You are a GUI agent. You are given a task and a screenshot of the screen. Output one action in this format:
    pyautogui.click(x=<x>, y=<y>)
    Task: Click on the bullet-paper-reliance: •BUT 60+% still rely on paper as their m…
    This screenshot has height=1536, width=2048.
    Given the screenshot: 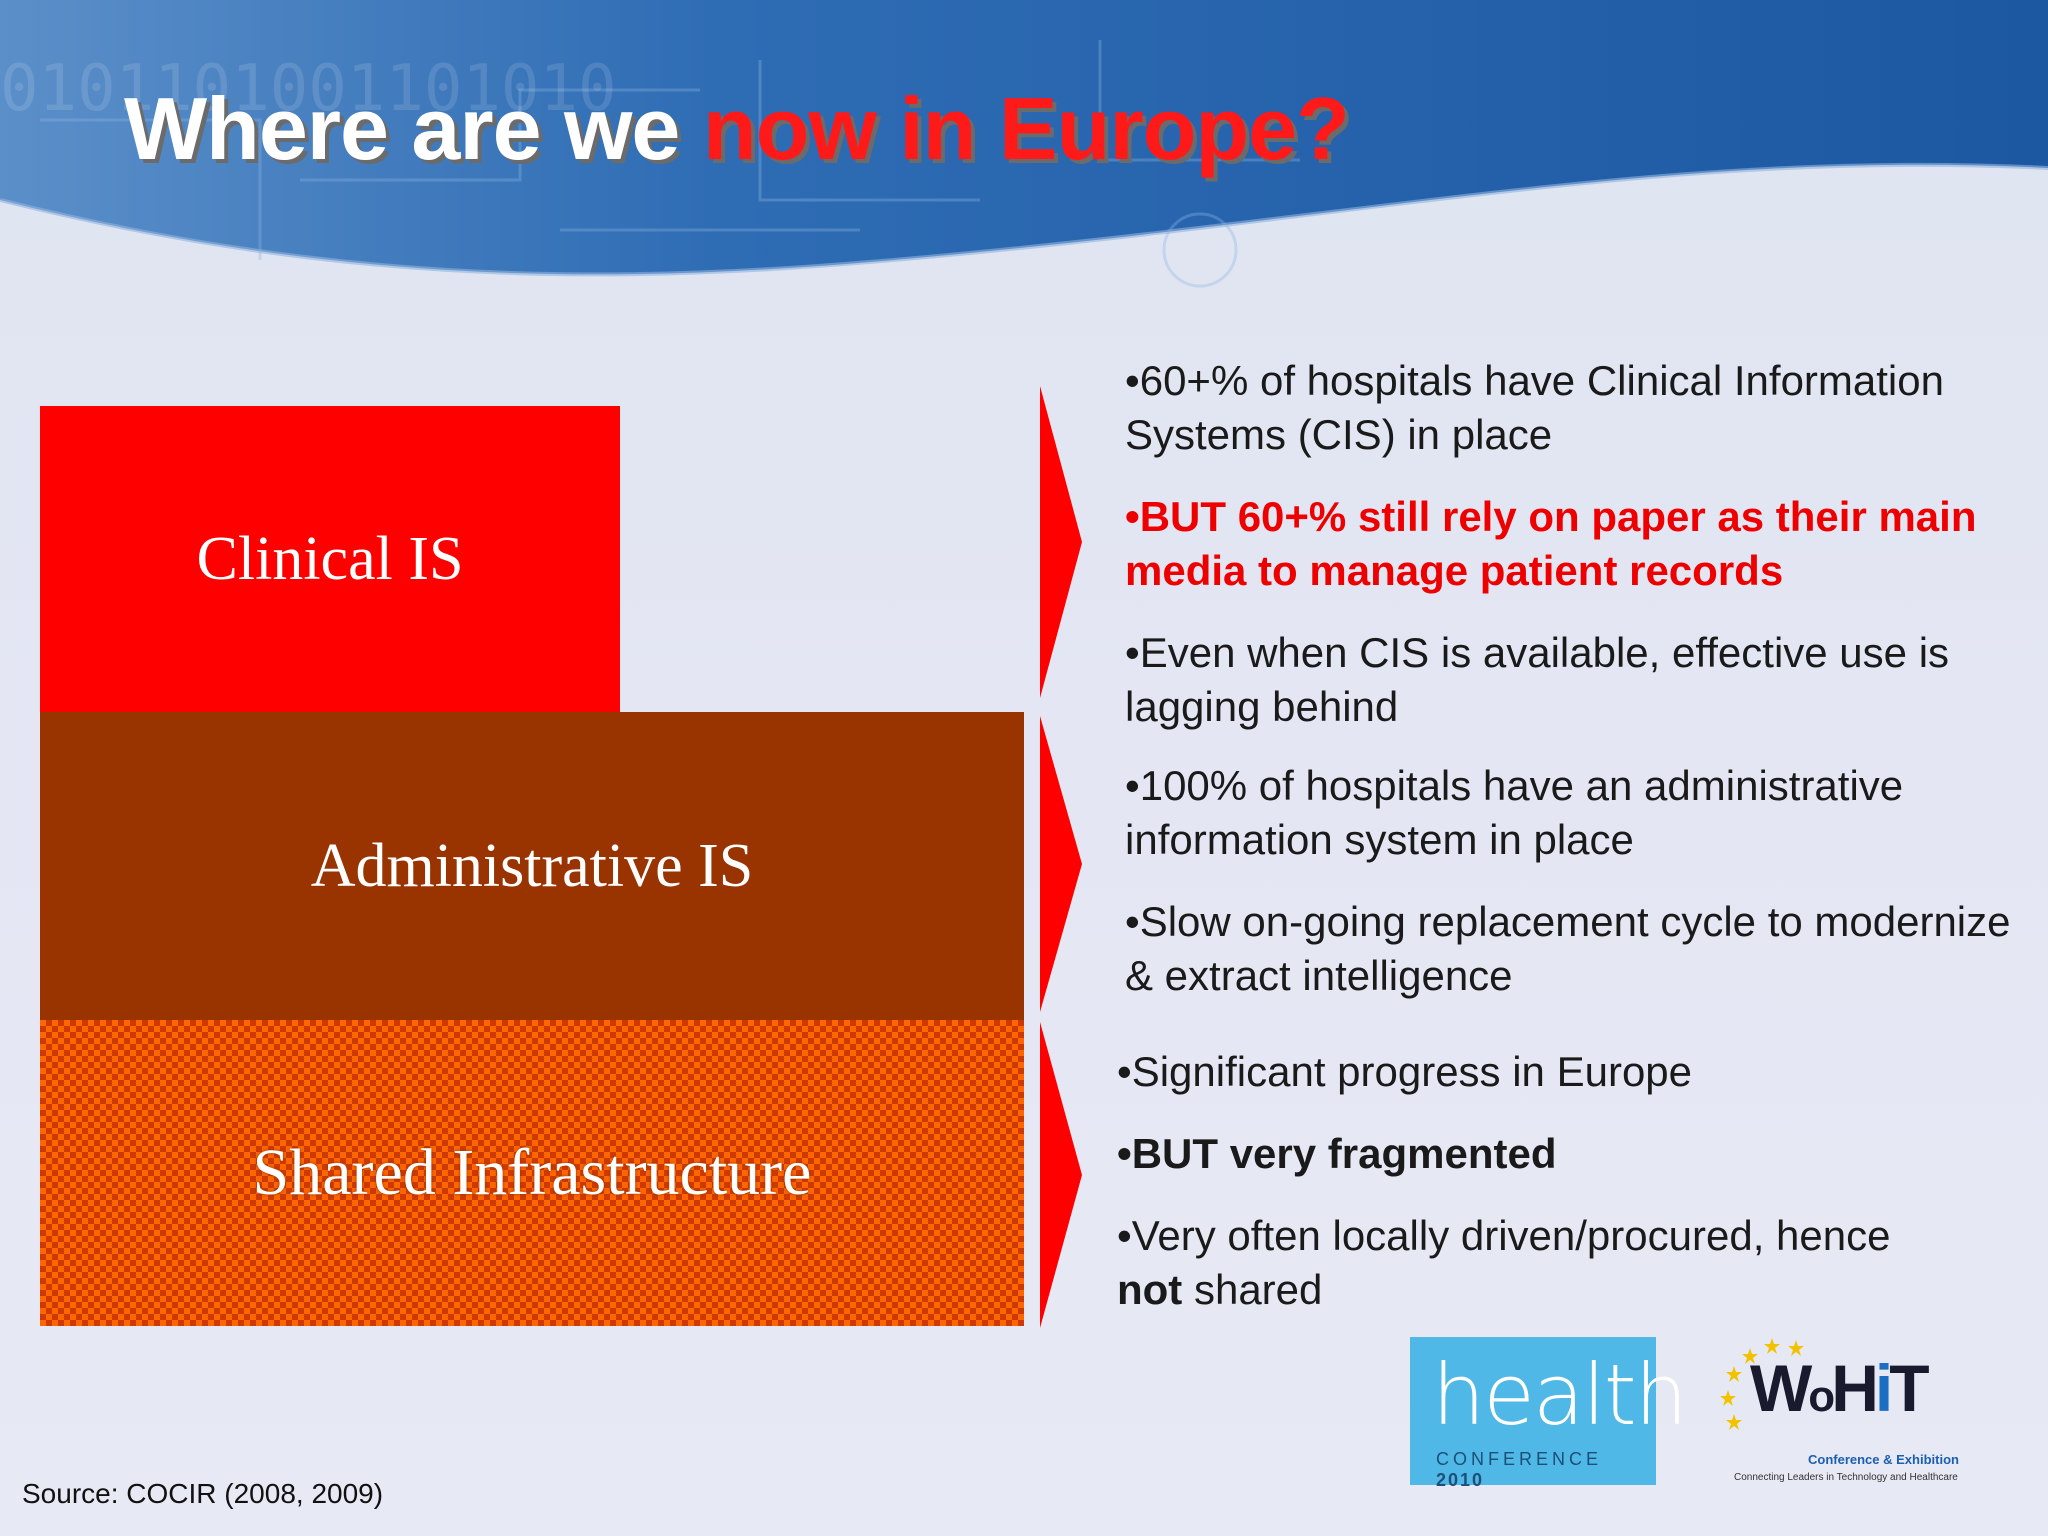 What is the action you would take?
    pyautogui.click(x=1551, y=543)
    